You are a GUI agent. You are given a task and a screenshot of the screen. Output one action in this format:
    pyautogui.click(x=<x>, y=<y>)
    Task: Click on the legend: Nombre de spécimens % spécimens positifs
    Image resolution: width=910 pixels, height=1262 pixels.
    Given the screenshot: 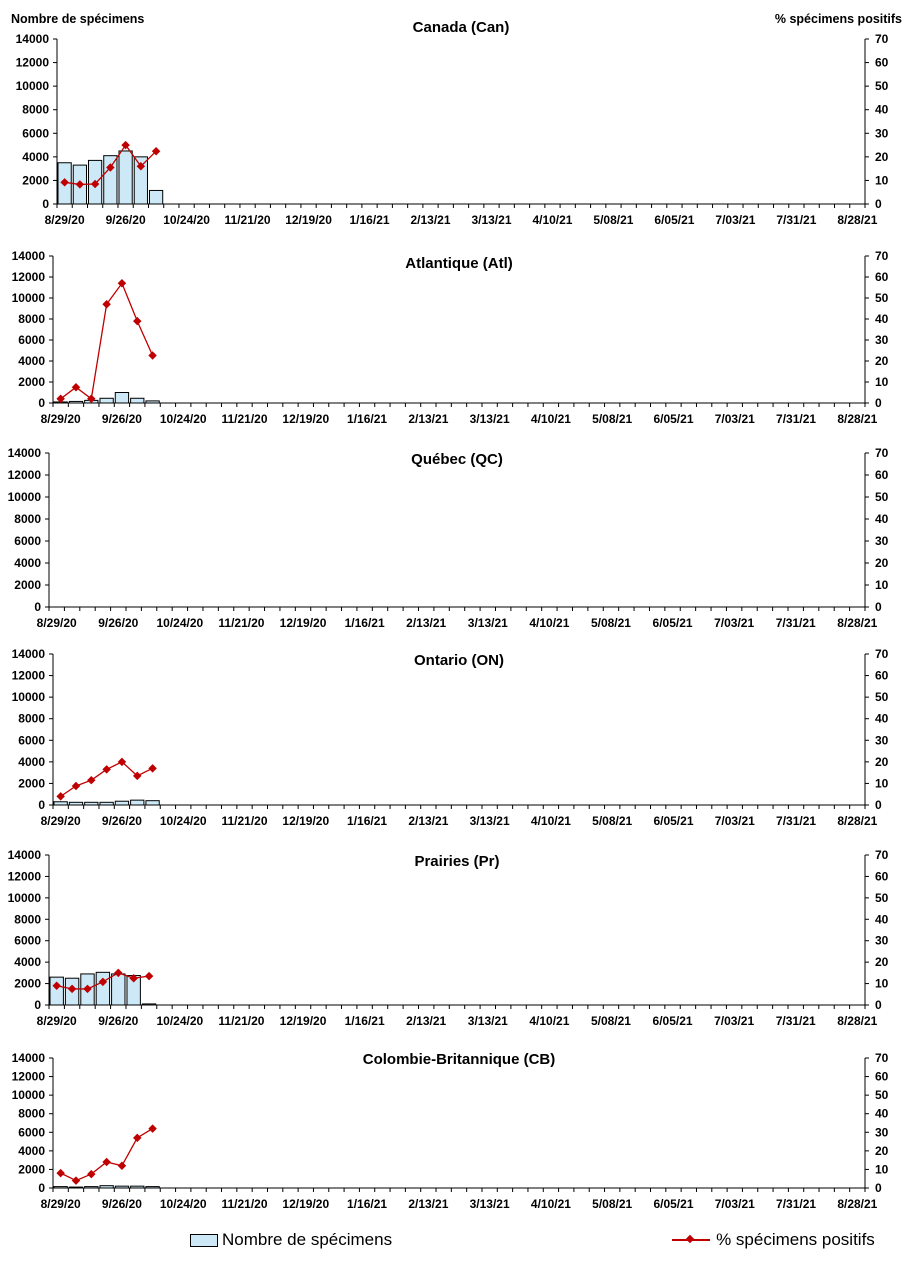 What is the action you would take?
    pyautogui.click(x=532, y=1240)
    